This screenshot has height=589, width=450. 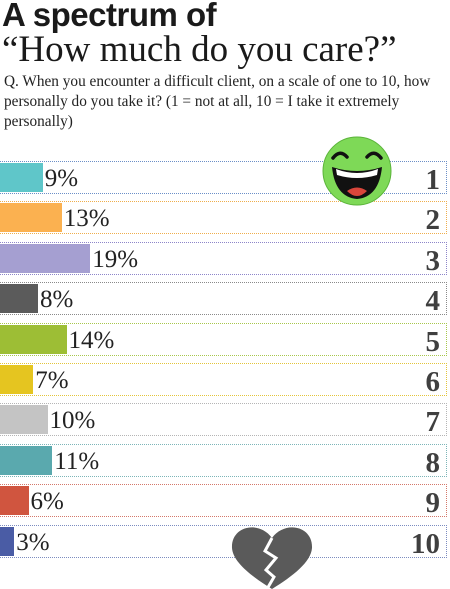 I want to click on scale-number-10: 10, so click(x=425, y=543).